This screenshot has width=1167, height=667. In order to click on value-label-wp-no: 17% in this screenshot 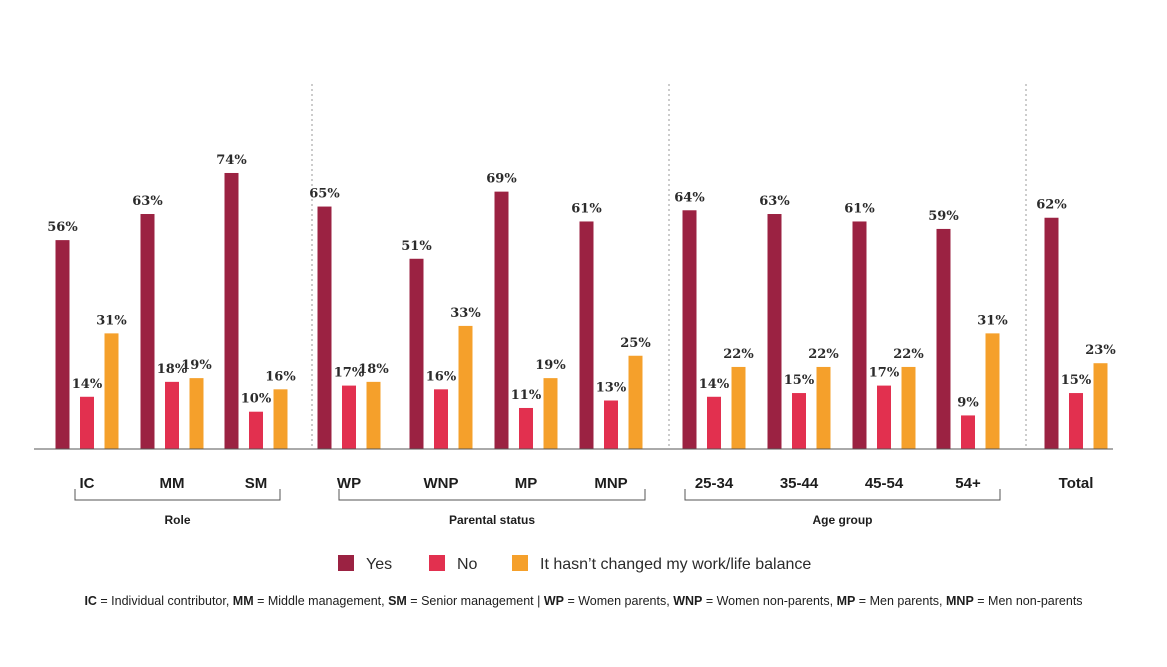, I will do `click(349, 373)`.